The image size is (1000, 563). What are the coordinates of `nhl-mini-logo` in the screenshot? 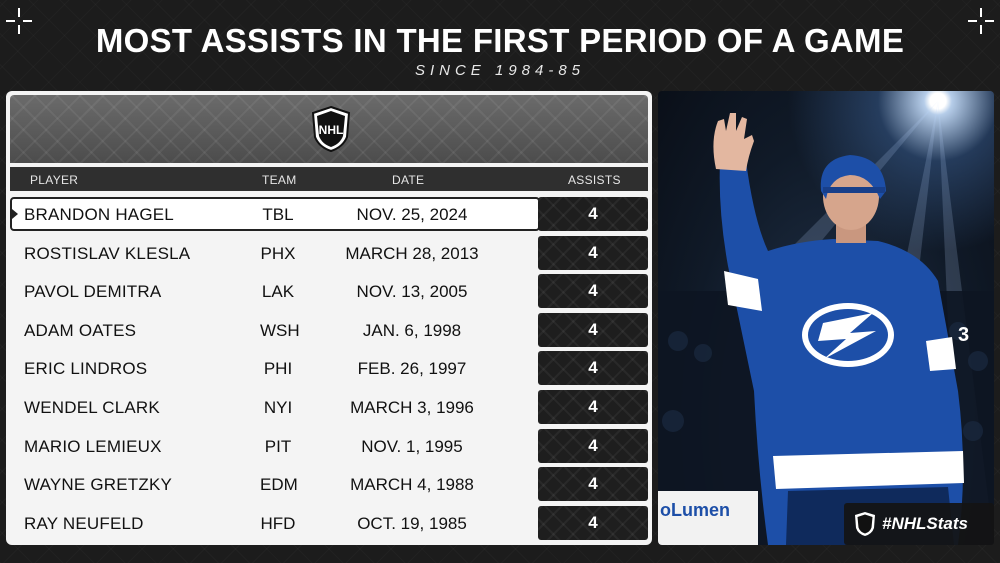 It's located at (865, 524).